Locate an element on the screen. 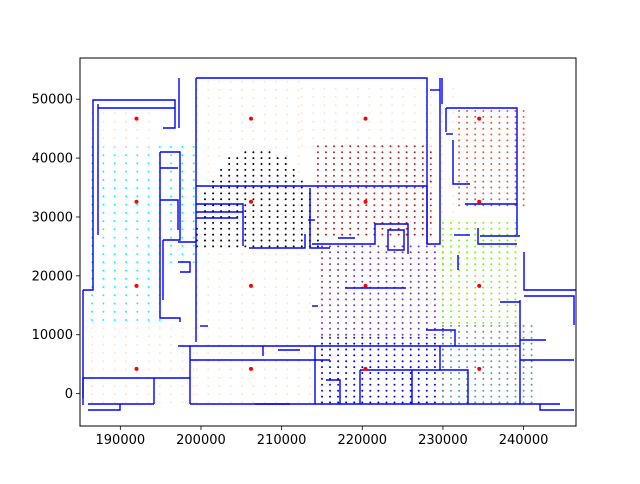  center-point is located at coordinates (479, 285).